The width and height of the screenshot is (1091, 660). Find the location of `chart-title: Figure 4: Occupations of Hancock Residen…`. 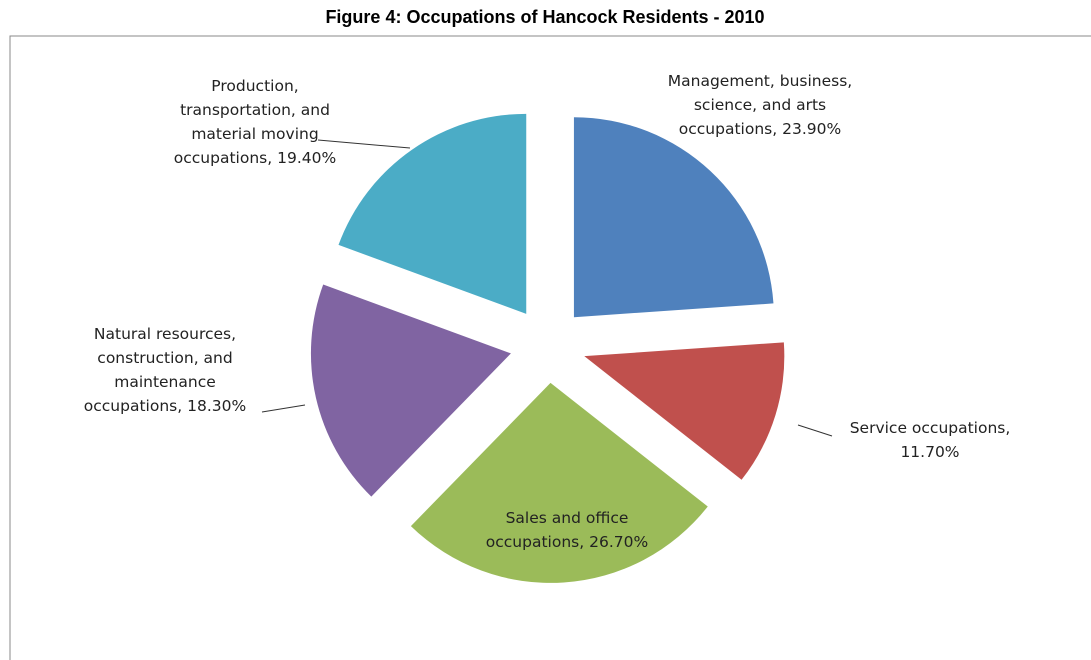

chart-title: Figure 4: Occupations of Hancock Residen… is located at coordinates (544, 17).